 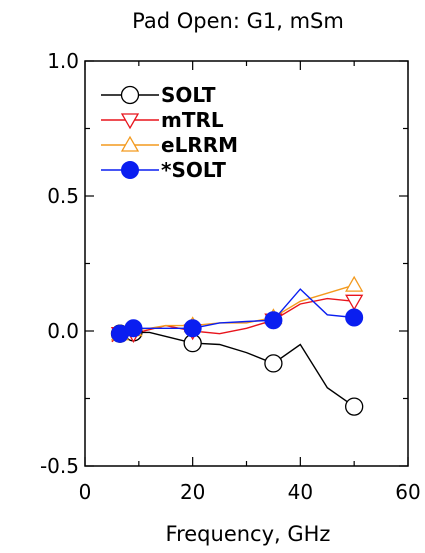 What do you see at coordinates (238, 21) in the screenshot?
I see `chart-title: Pad Open: G1, mSm` at bounding box center [238, 21].